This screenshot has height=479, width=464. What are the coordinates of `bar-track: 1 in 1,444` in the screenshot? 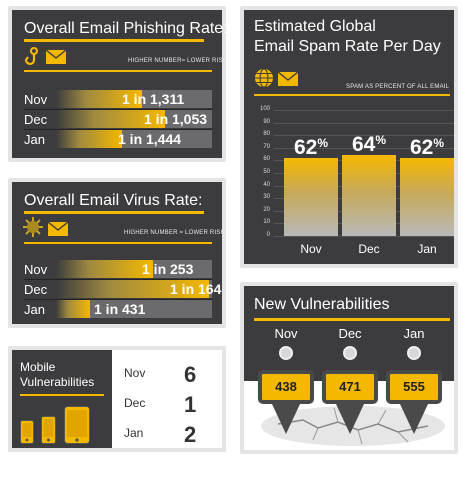 It's located at (134, 139).